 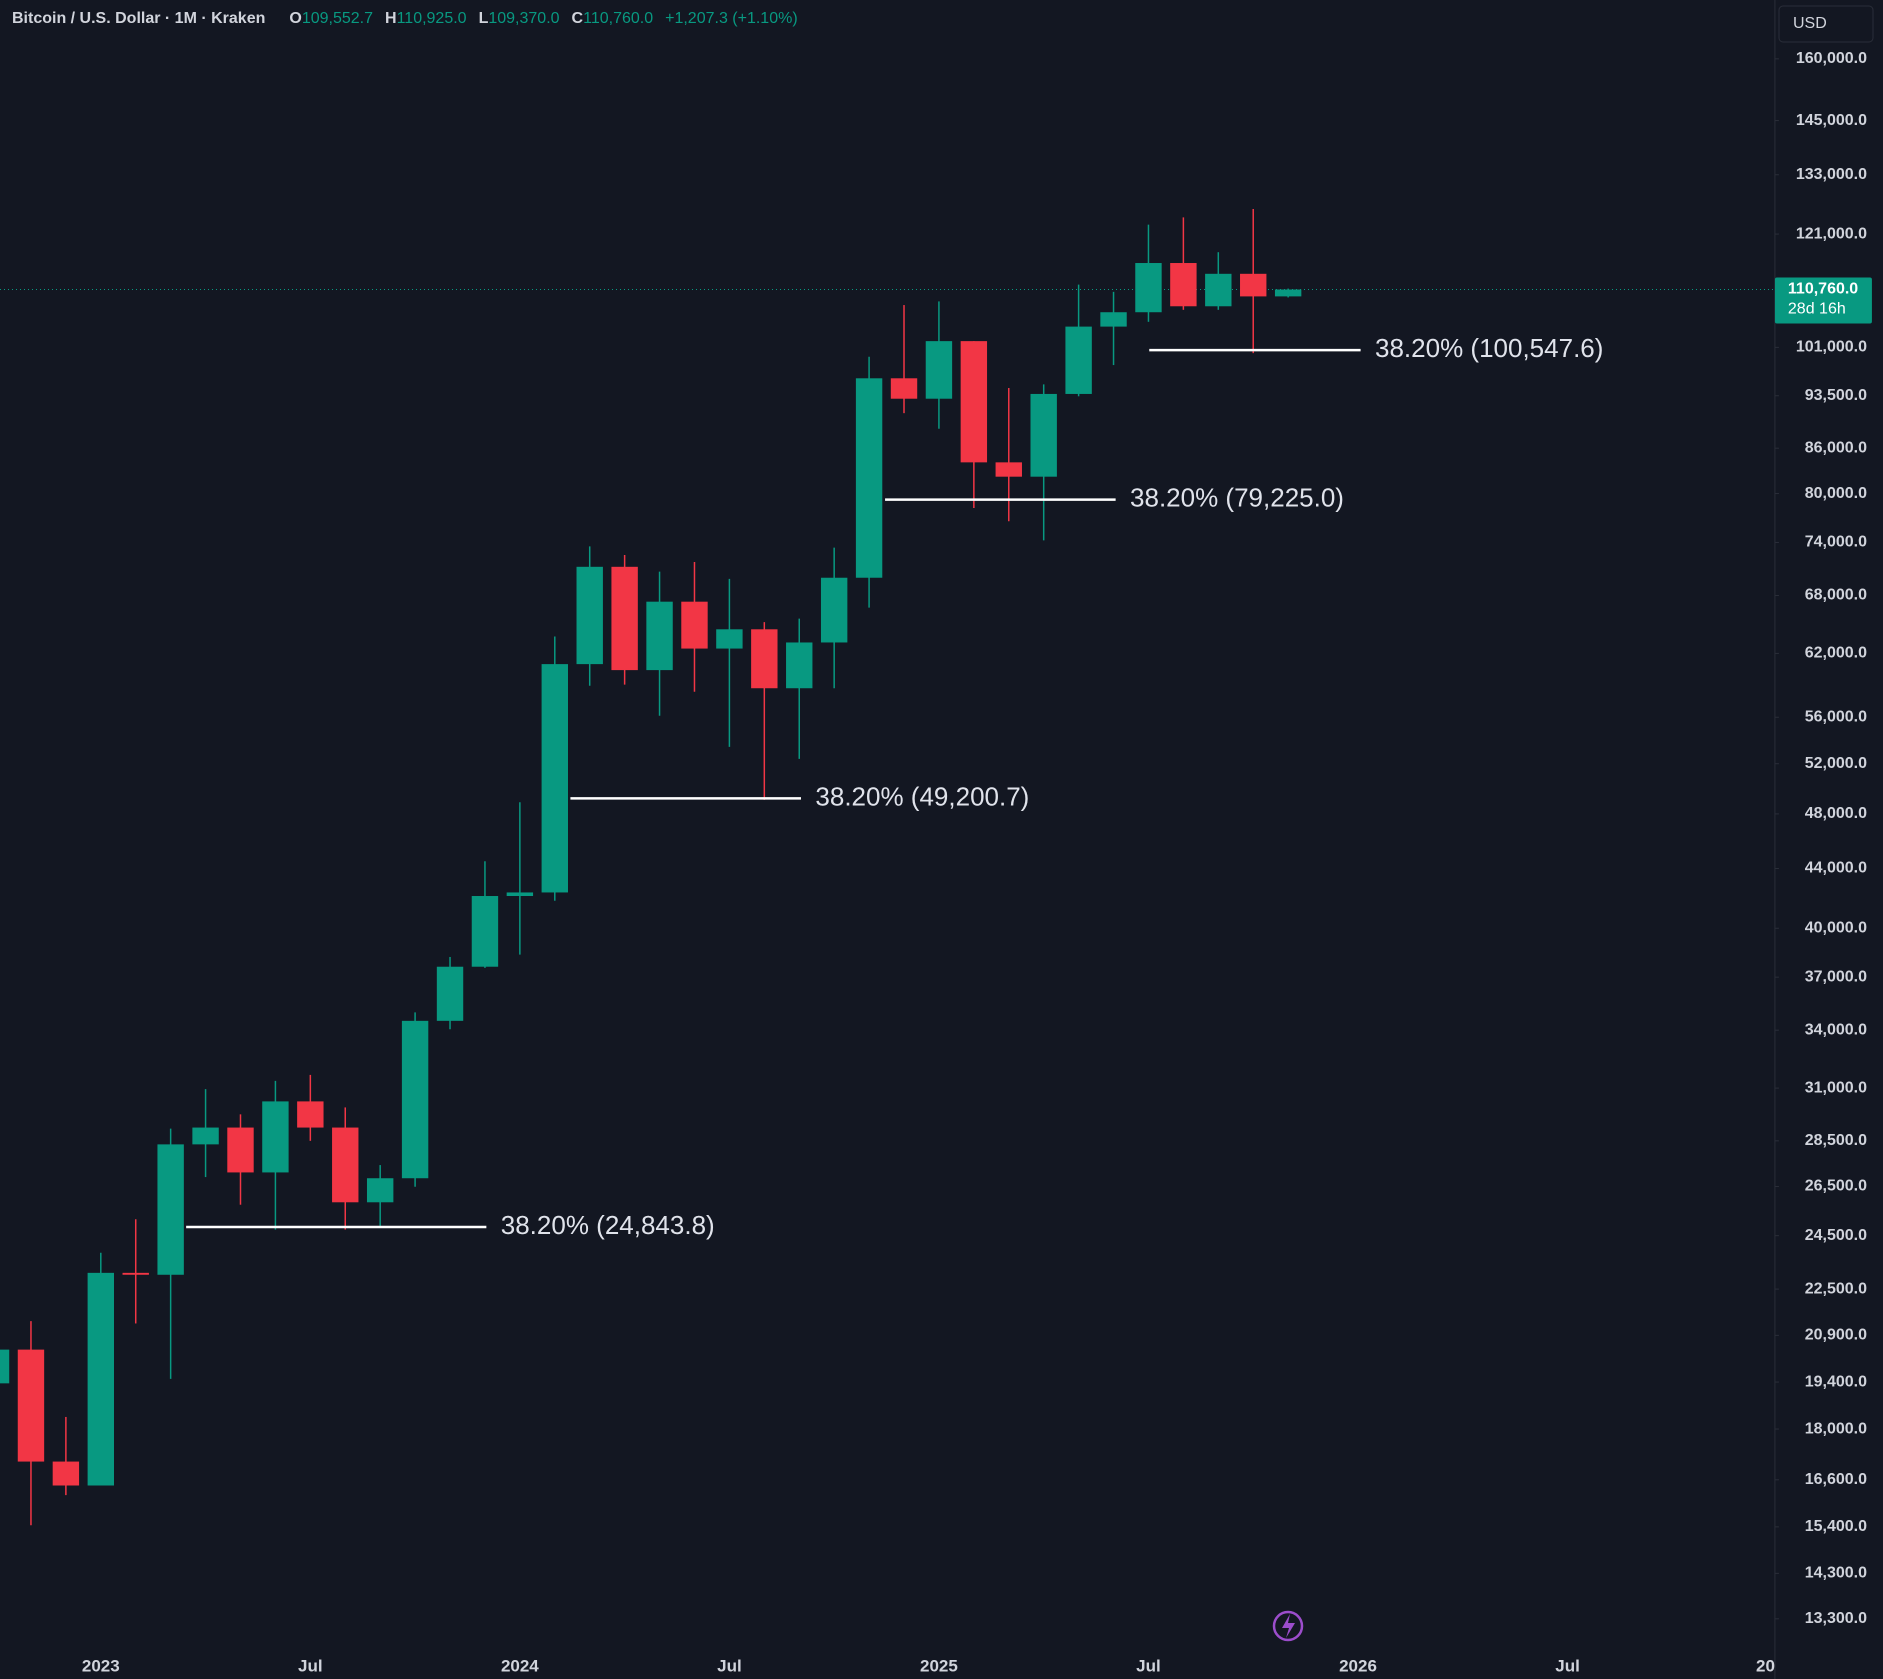 What do you see at coordinates (524, 18) in the screenshot?
I see `ohlc-value: 109,370.0` at bounding box center [524, 18].